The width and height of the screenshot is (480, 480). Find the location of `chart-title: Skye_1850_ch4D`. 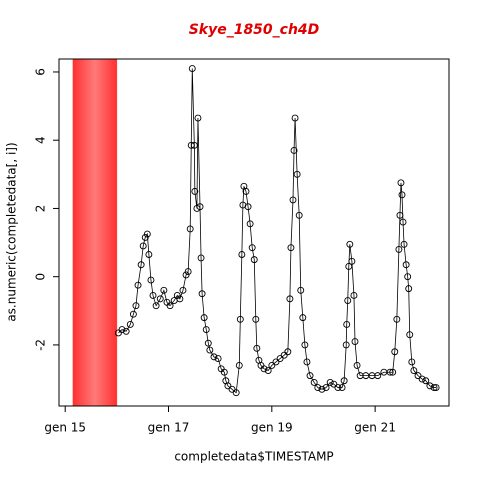

chart-title: Skye_1850_ch4D is located at coordinates (254, 30).